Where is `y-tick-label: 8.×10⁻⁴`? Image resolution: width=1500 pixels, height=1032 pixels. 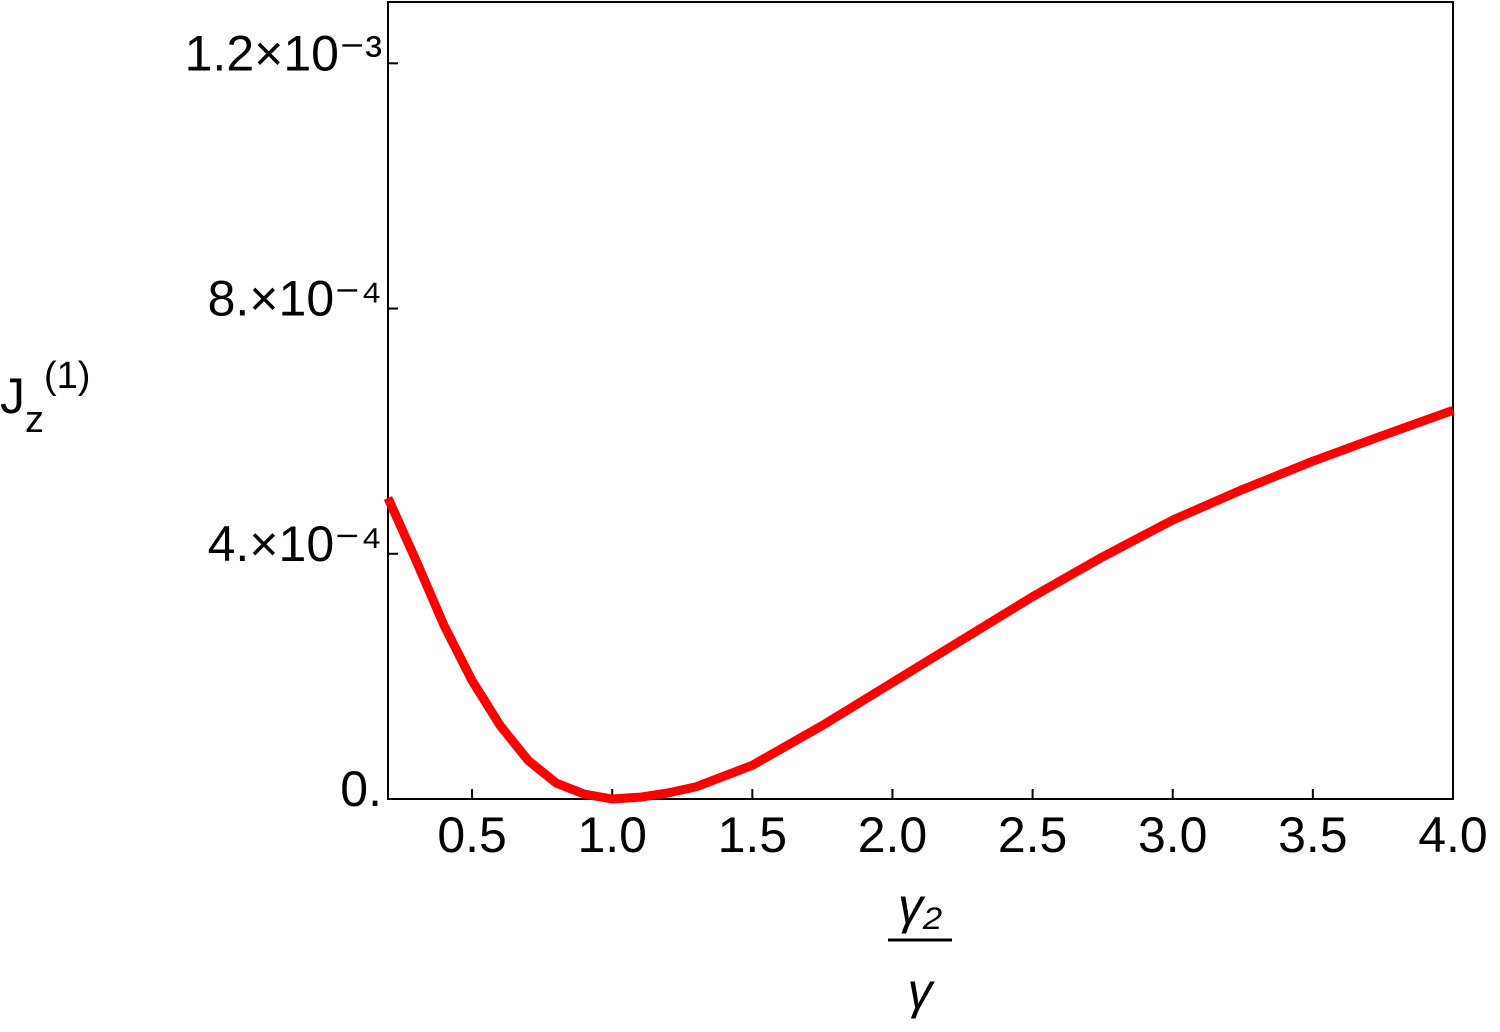 y-tick-label: 8.×10⁻⁴ is located at coordinates (295, 299).